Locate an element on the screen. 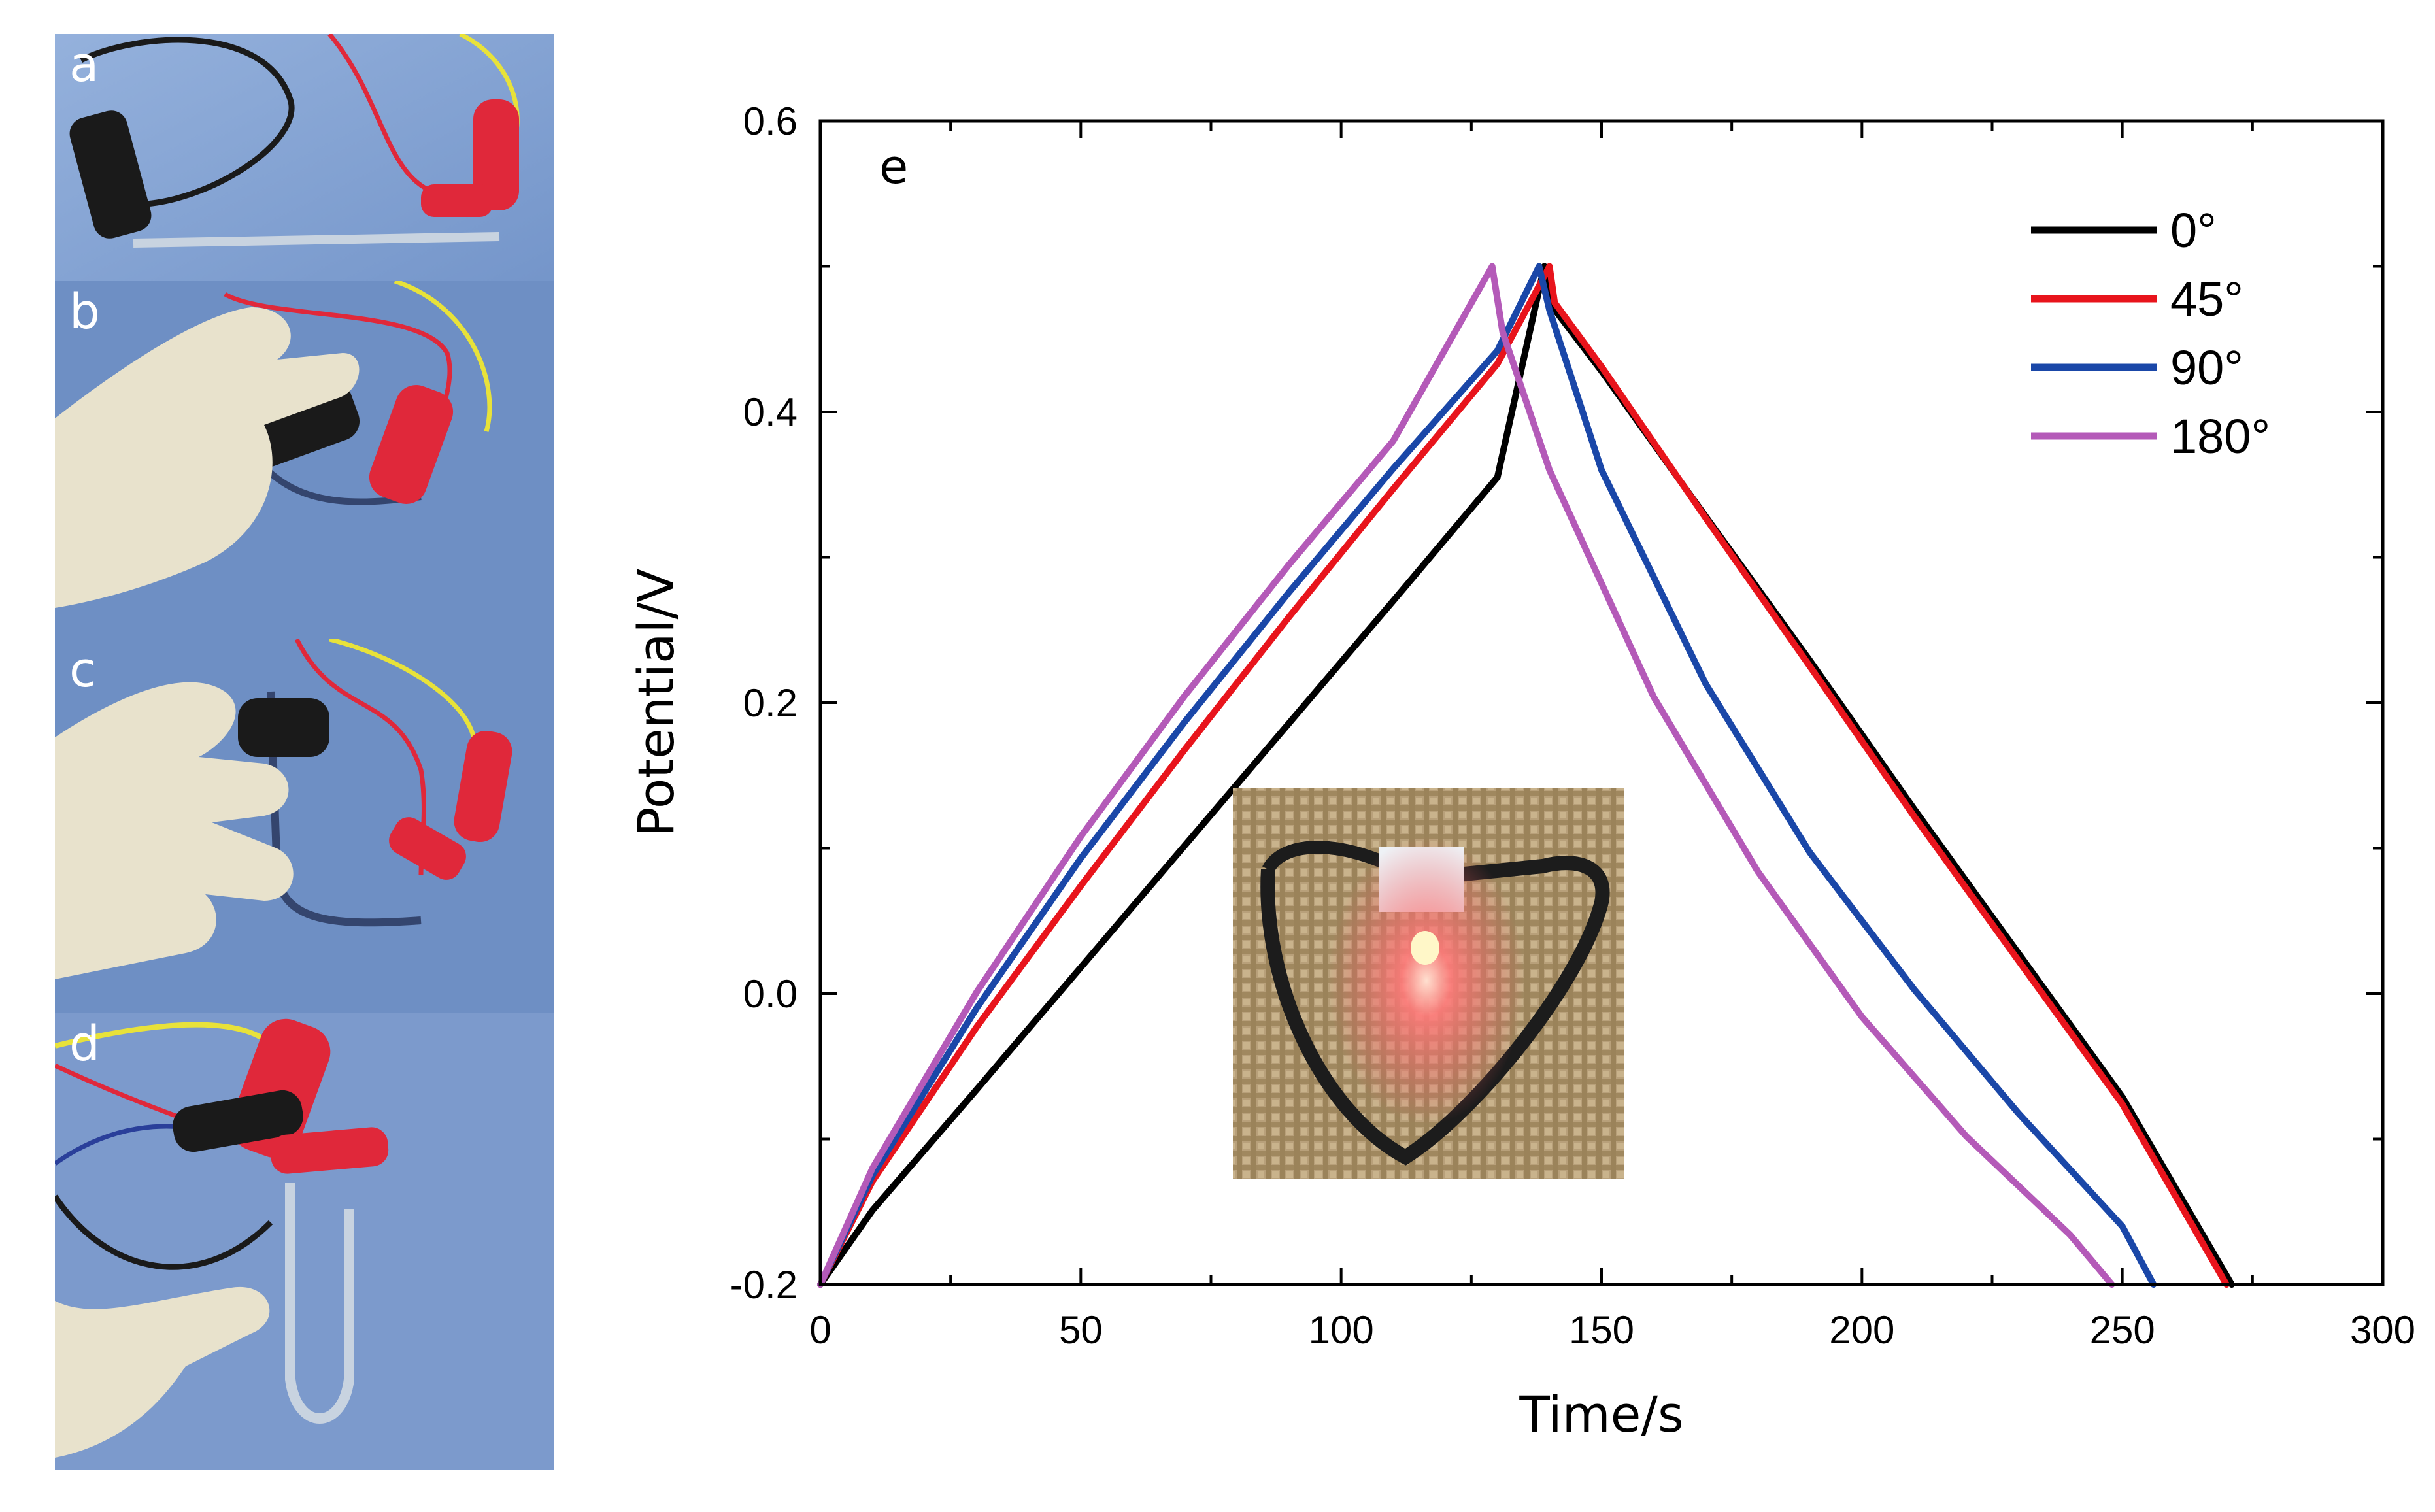 The height and width of the screenshot is (1512, 2435). y-tick-label: 0.2 is located at coordinates (770, 703).